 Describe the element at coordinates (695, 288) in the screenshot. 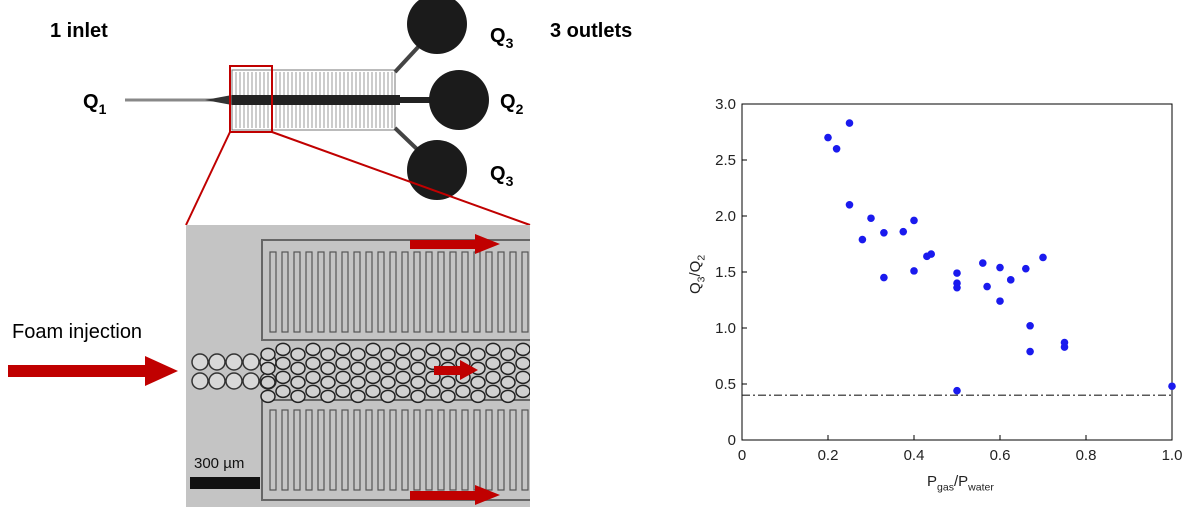

I see `label-part: Q` at that location.